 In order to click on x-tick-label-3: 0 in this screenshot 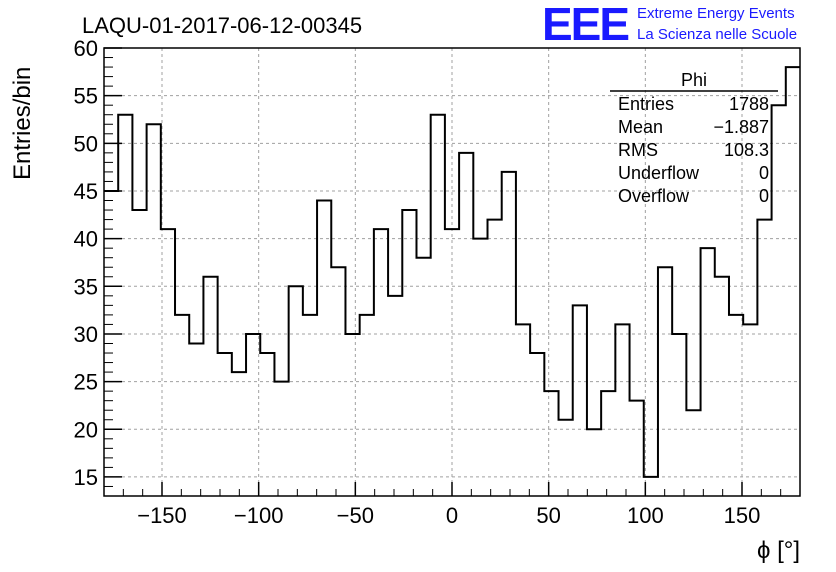, I will do `click(452, 515)`.